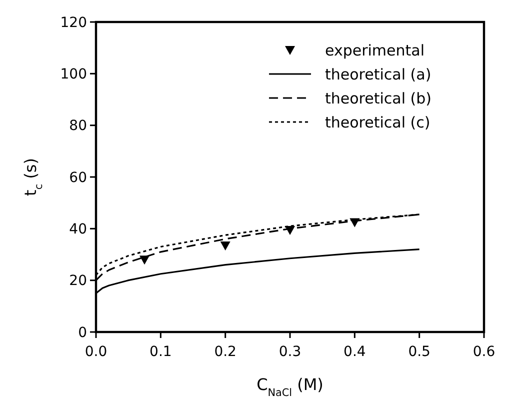  What do you see at coordinates (78, 281) in the screenshot?
I see `y-tick-label: 20` at bounding box center [78, 281].